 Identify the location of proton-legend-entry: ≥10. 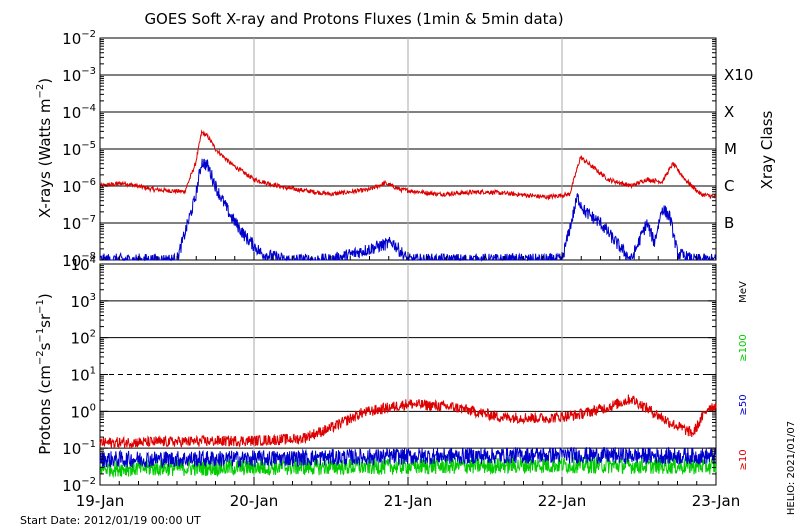
(743, 459).